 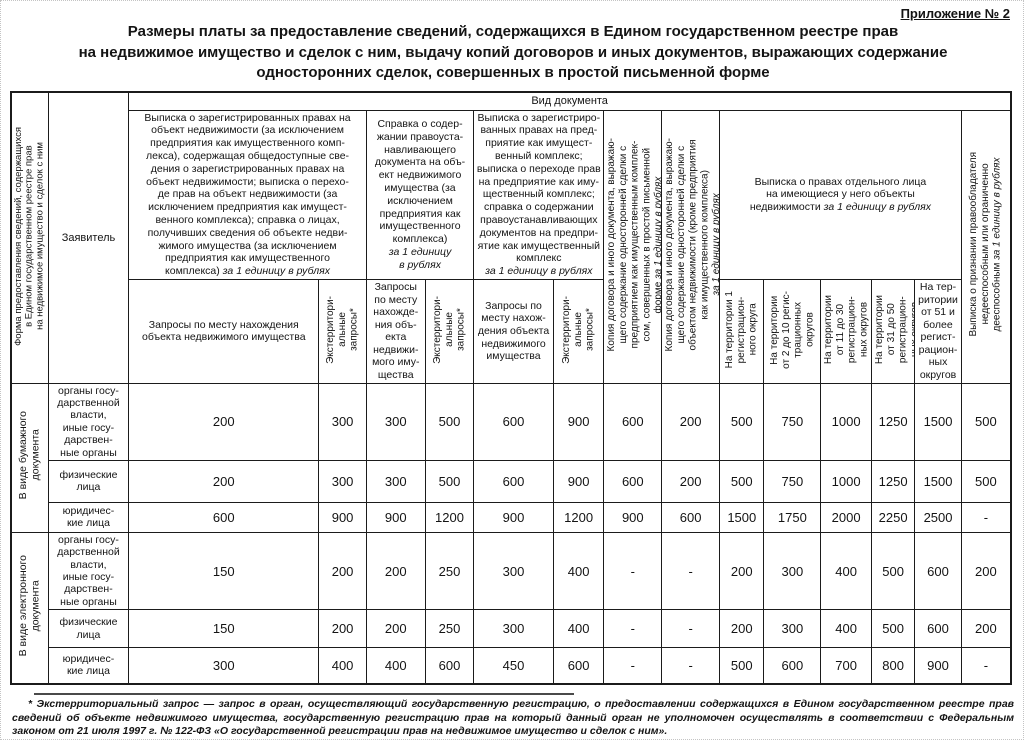 What do you see at coordinates (893, 517) in the screenshot?
I see `fee-cell: 2250` at bounding box center [893, 517].